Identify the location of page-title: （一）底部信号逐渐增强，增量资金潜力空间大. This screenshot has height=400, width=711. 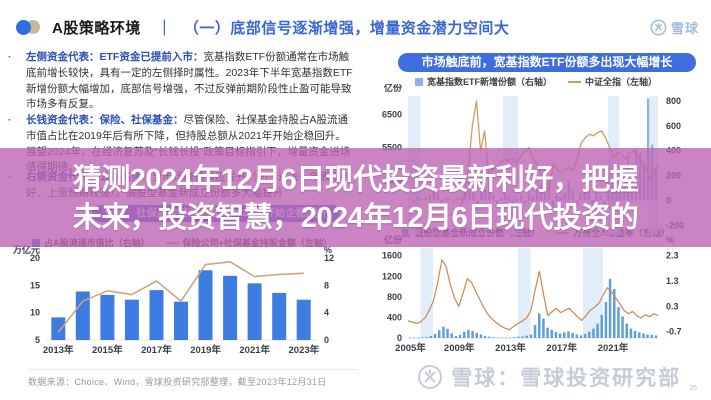
(346, 28).